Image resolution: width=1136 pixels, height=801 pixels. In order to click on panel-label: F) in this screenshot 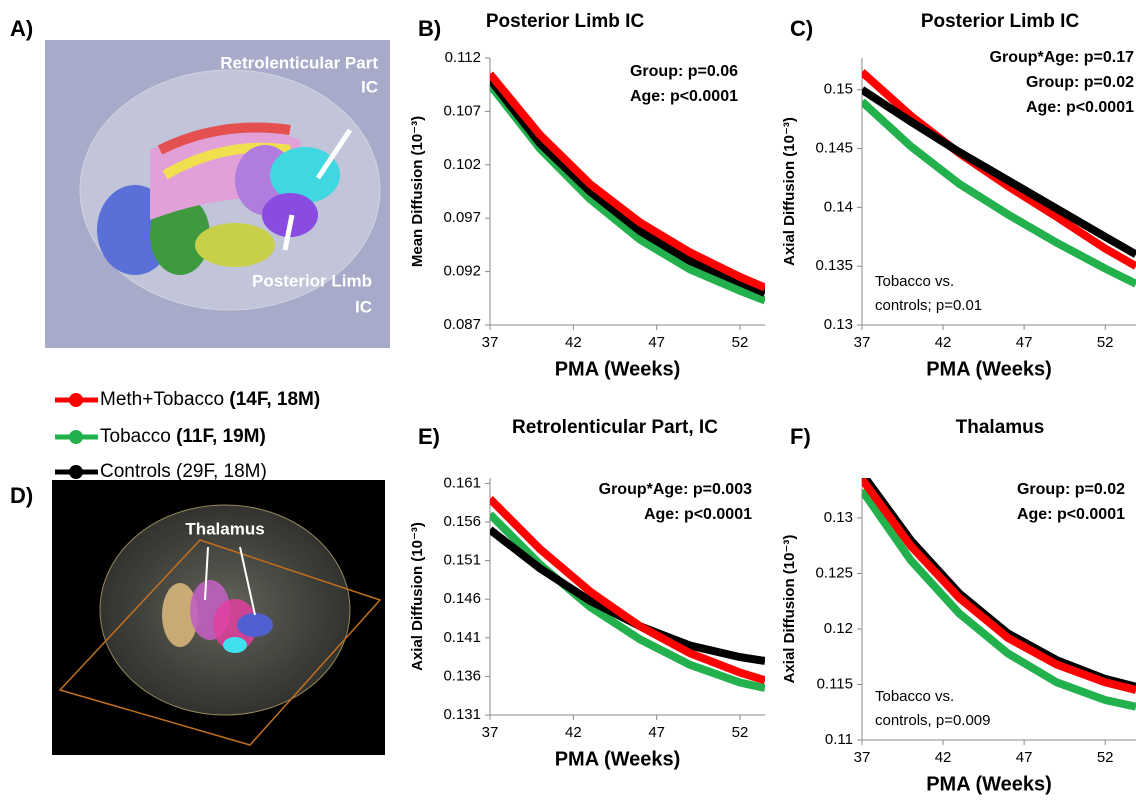, I will do `click(800, 436)`.